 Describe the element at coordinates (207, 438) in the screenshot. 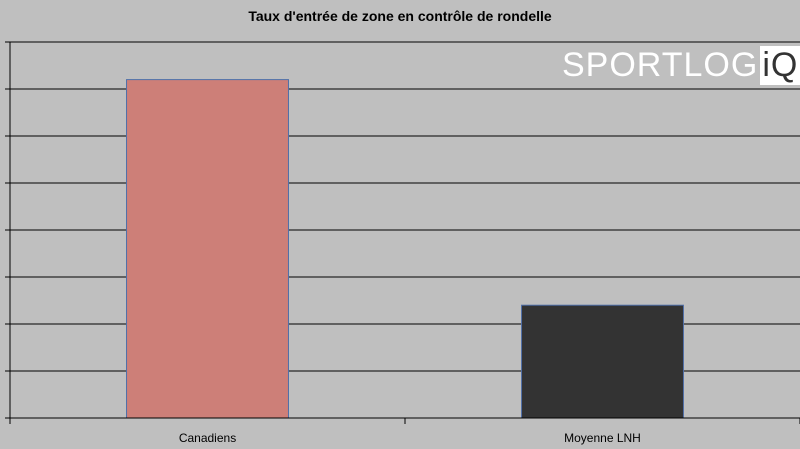

I see `x-tick-label: Canadiens` at that location.